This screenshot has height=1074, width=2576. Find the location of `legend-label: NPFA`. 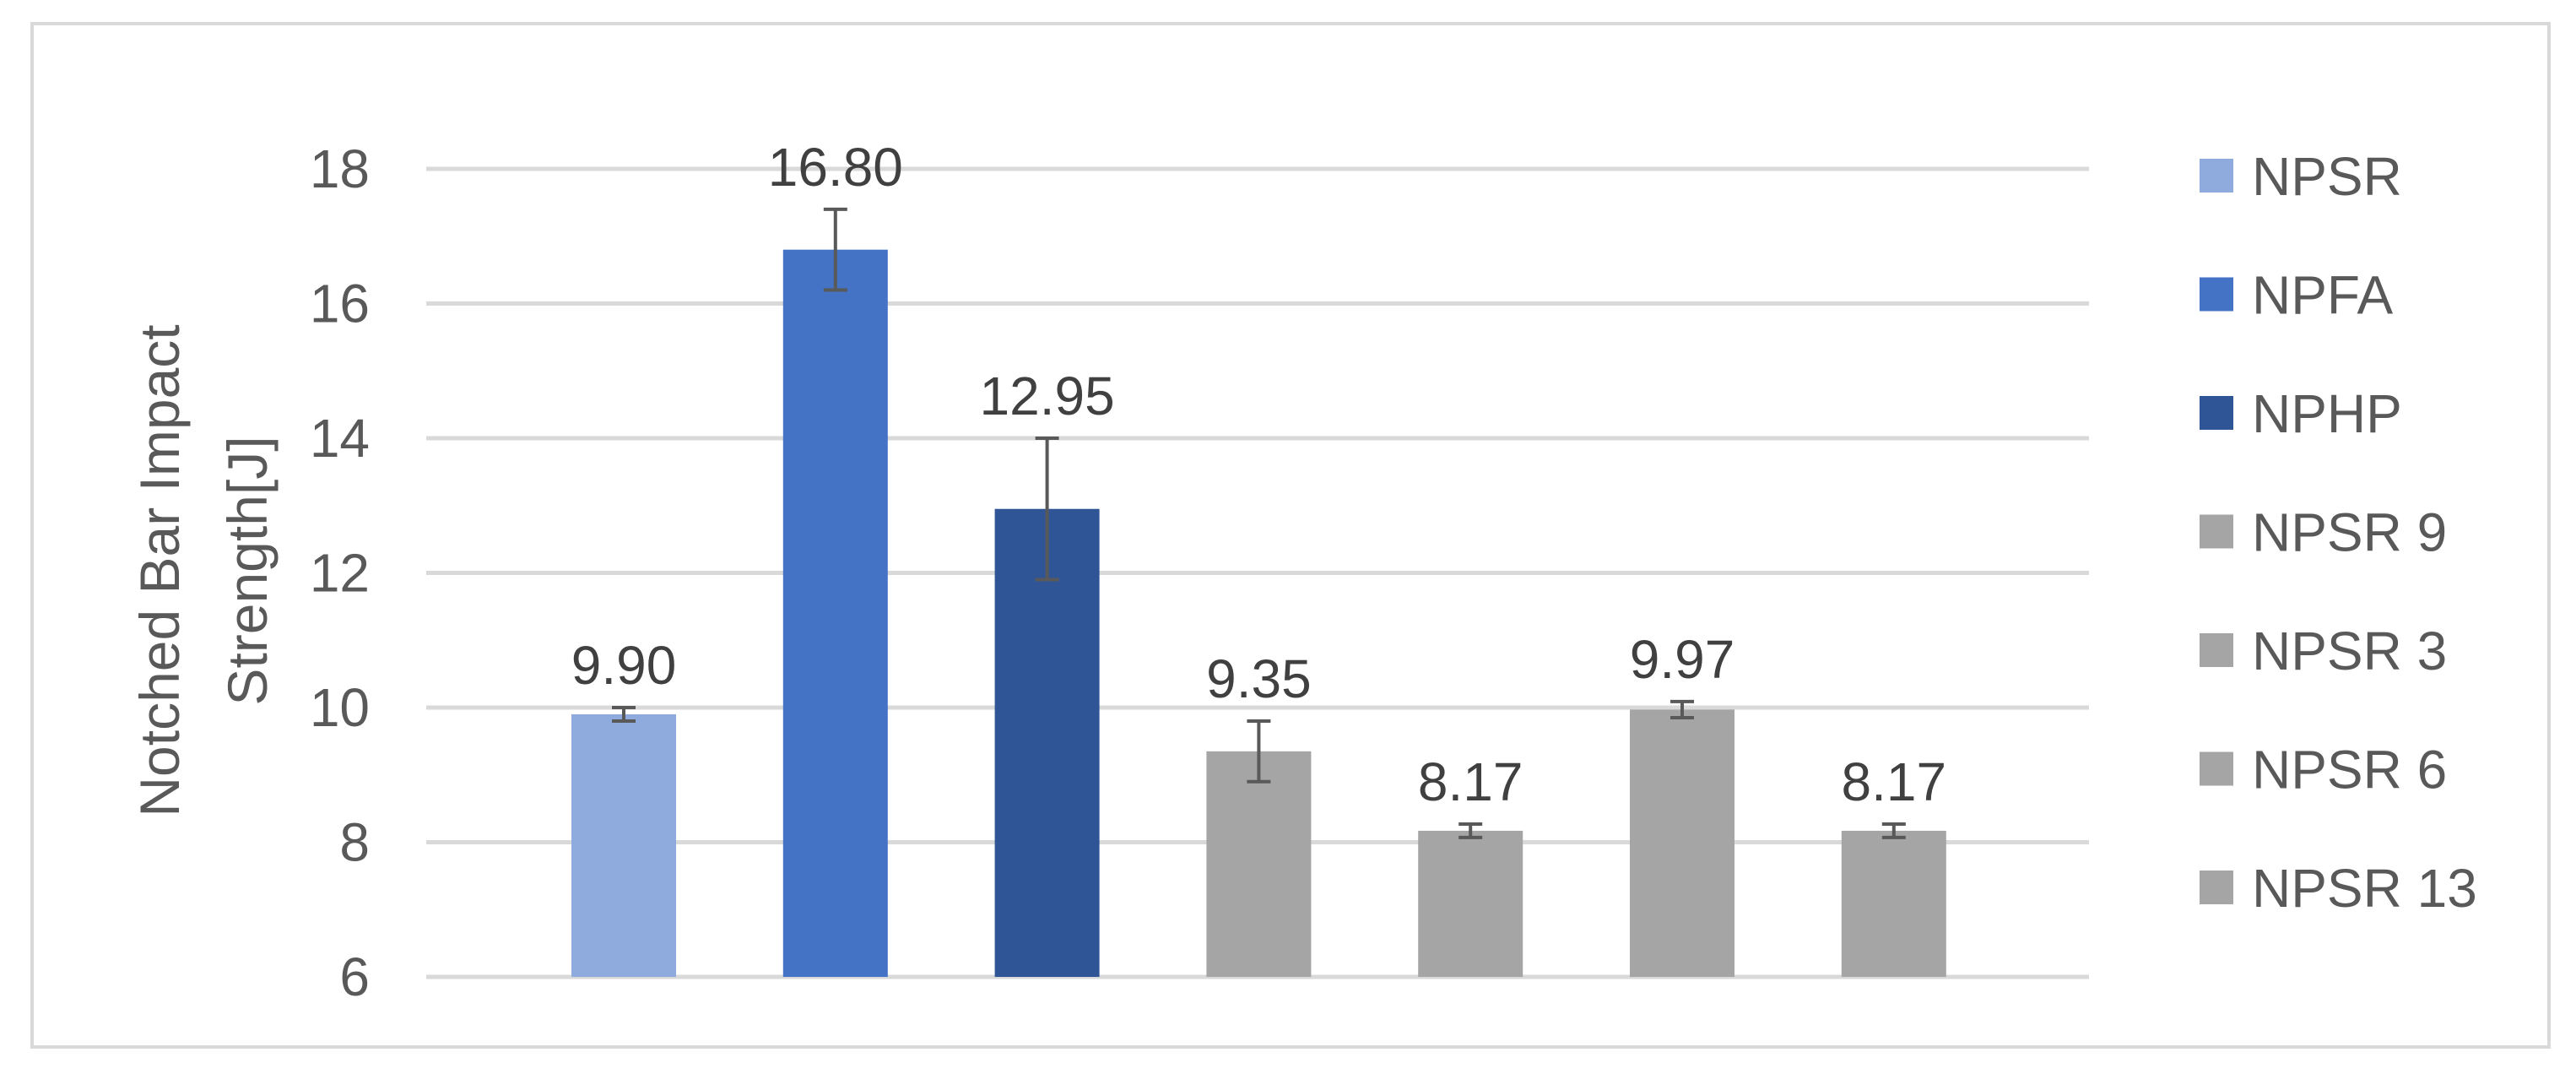

legend-label: NPFA is located at coordinates (2322, 296).